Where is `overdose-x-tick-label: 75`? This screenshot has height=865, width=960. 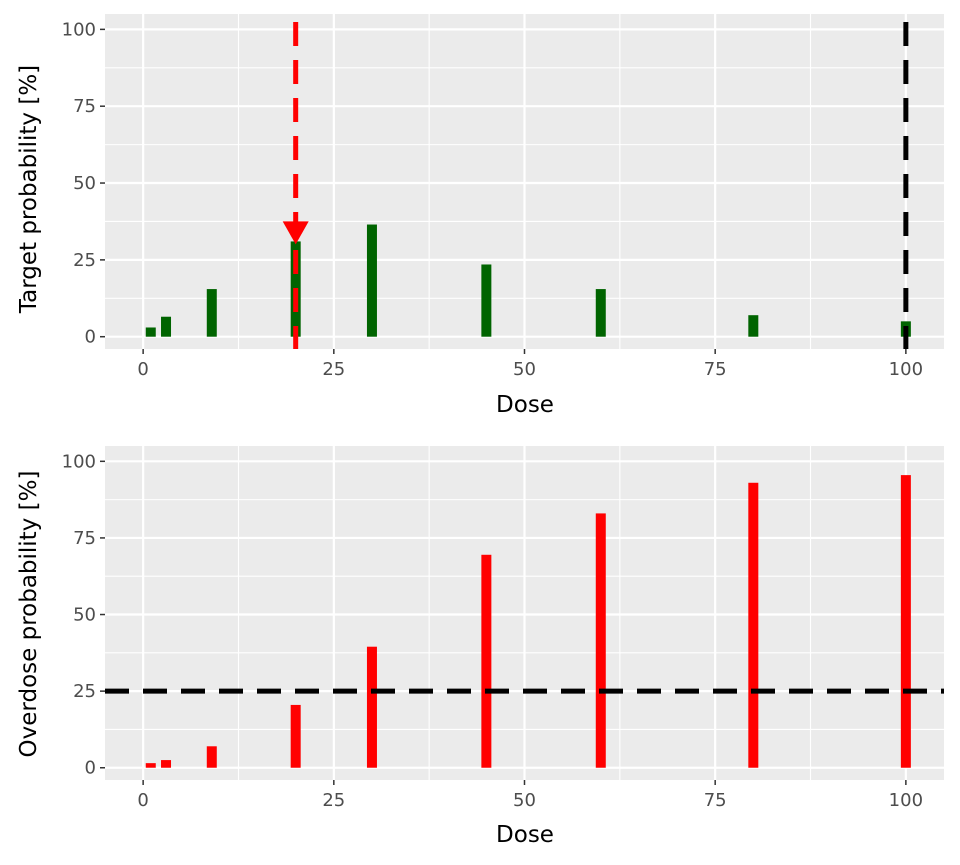
overdose-x-tick-label: 75 is located at coordinates (715, 800).